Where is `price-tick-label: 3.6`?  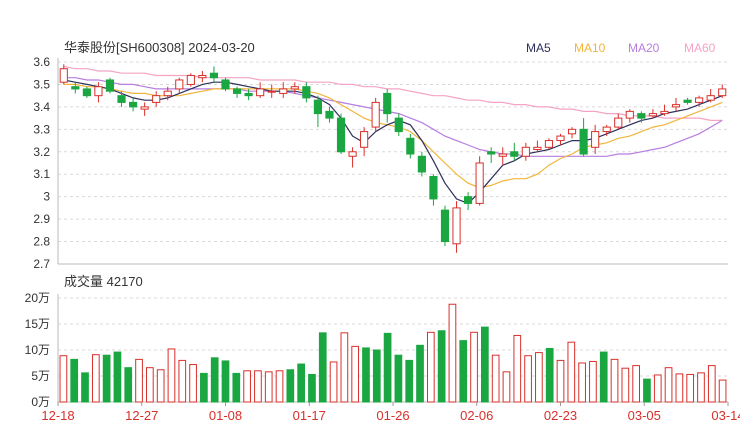 price-tick-label: 3.6 is located at coordinates (41, 62).